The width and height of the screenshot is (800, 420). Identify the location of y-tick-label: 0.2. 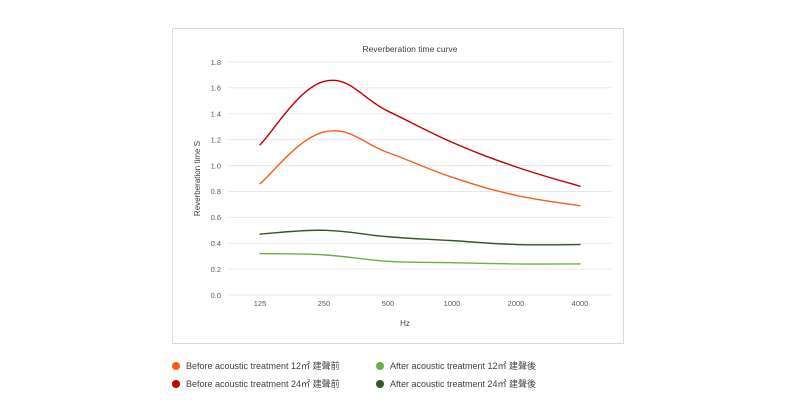
(216, 269).